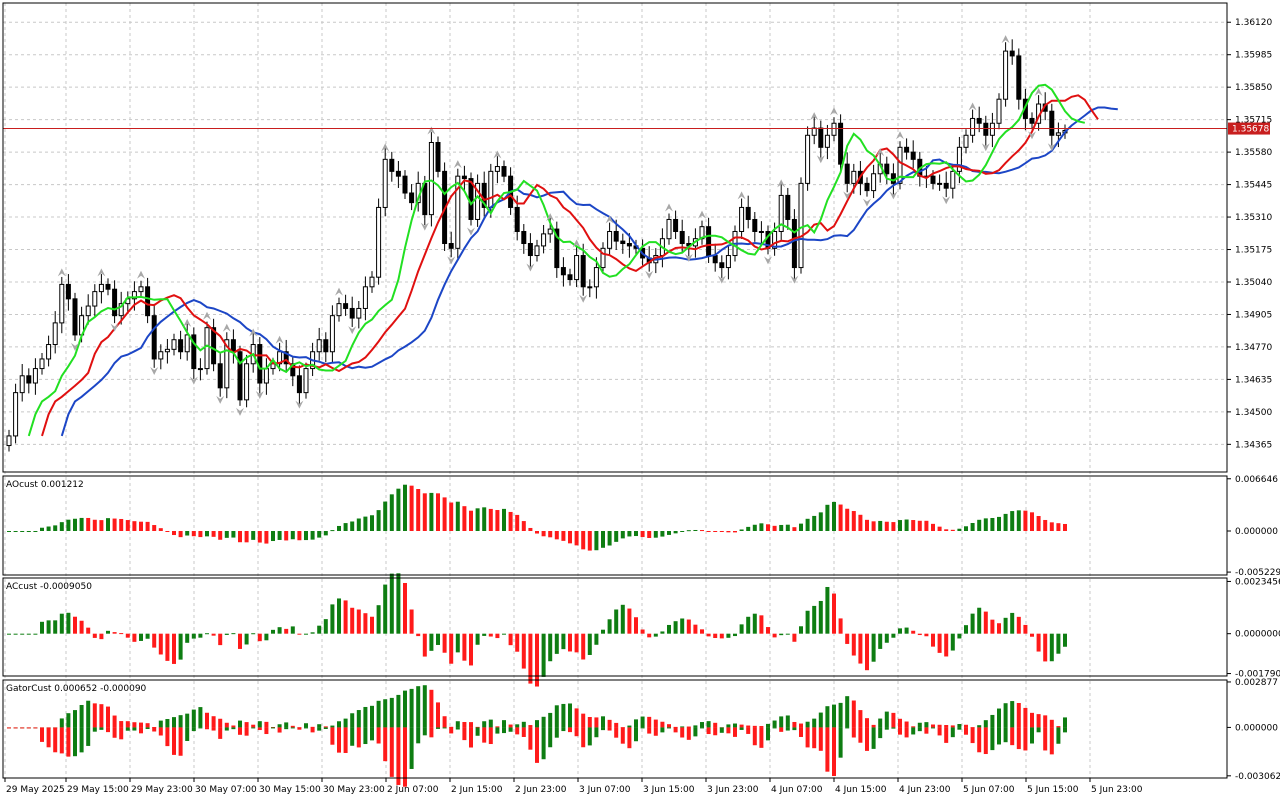 Image resolution: width=1280 pixels, height=800 pixels. Describe the element at coordinates (733, 790) in the screenshot. I see `time-tick-label: 3 Jun 23:00` at that location.